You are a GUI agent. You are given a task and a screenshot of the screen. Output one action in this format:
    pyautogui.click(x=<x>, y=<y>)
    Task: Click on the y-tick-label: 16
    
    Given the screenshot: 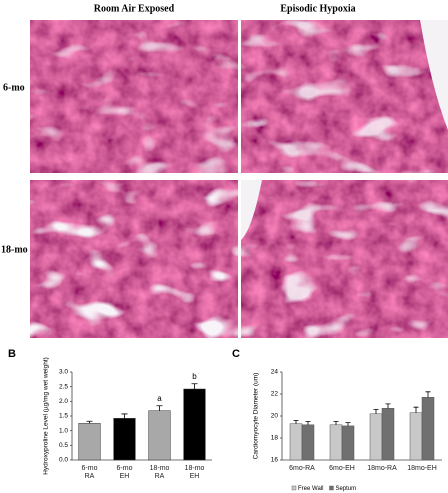 What is the action you would take?
    pyautogui.click(x=275, y=460)
    